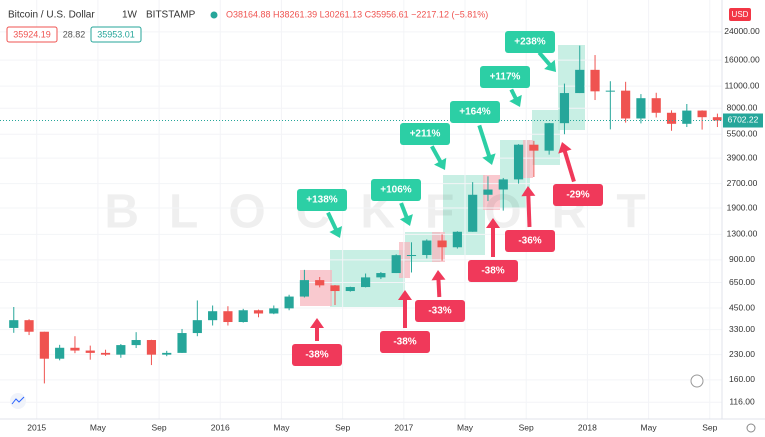 The image size is (765, 437). What do you see at coordinates (74, 34) in the screenshot?
I see `spread: 28.82` at bounding box center [74, 34].